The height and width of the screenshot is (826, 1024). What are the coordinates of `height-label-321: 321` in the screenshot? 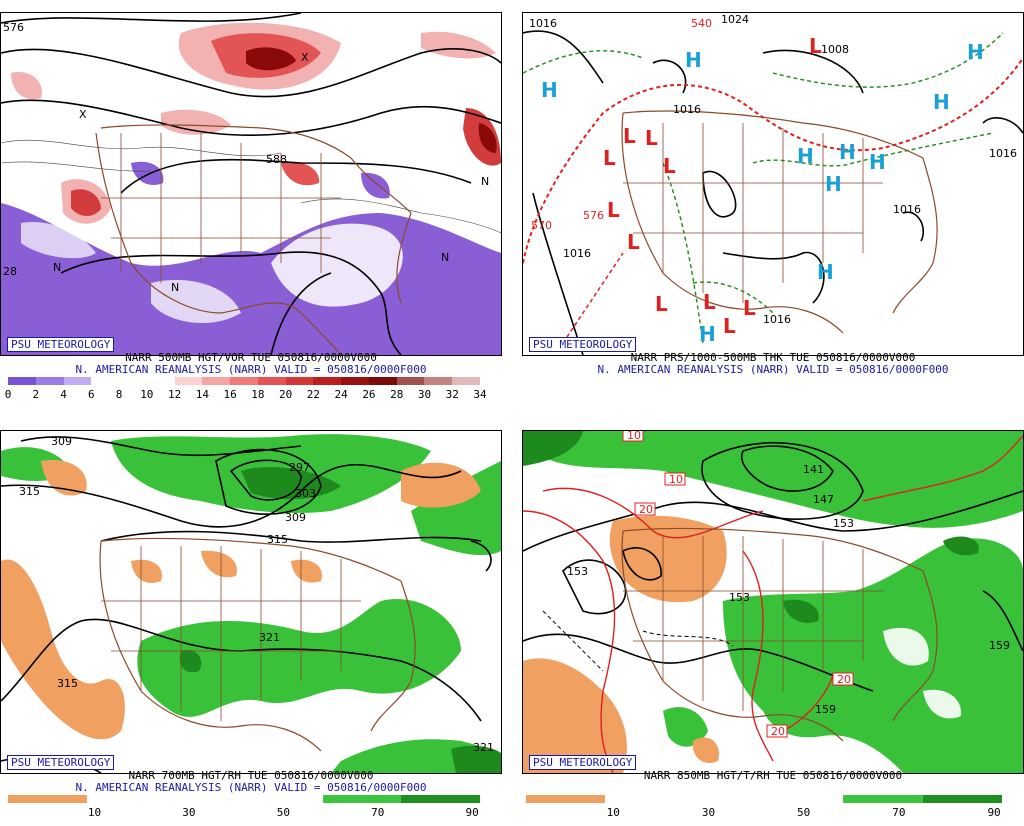 It's located at (483, 747).